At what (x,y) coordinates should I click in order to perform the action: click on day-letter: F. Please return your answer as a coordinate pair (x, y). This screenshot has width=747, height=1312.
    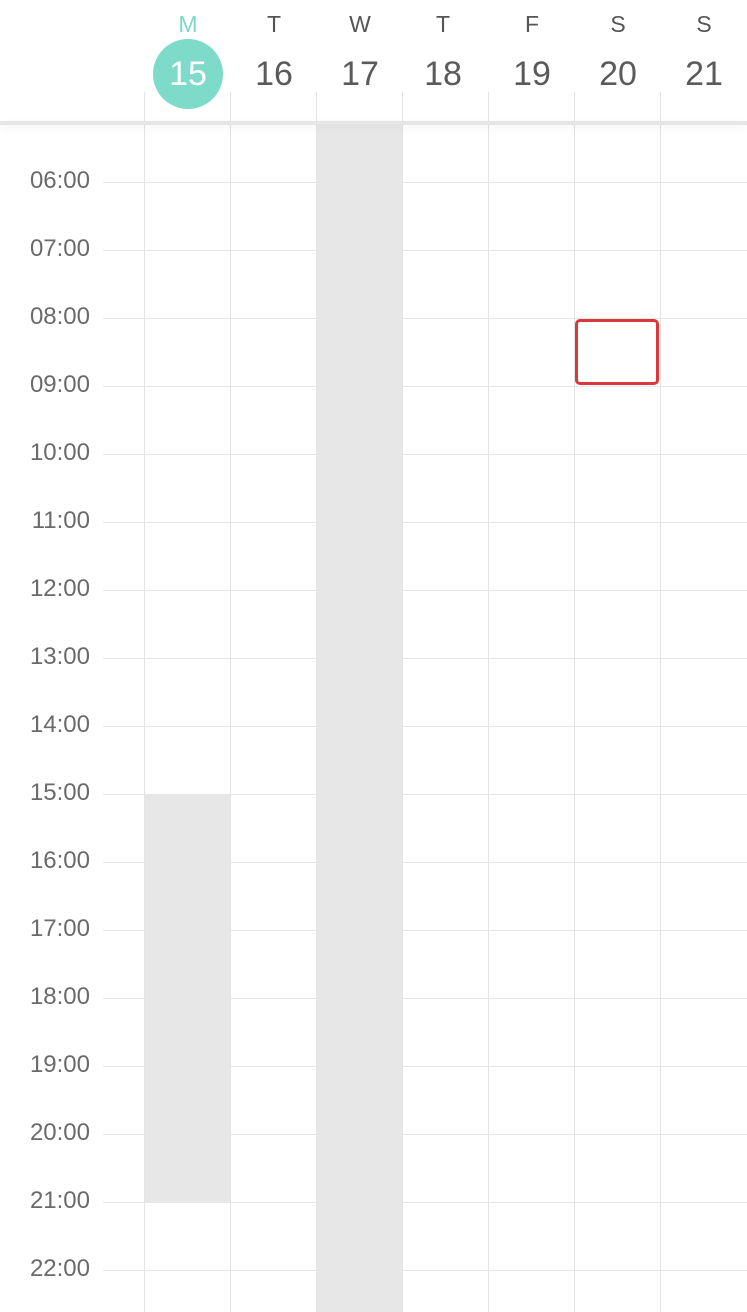
    Looking at the image, I should click on (532, 24).